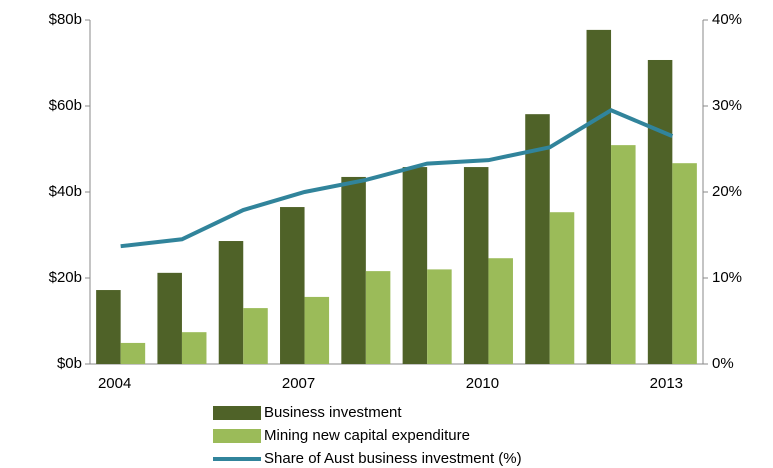  Describe the element at coordinates (65, 105) in the screenshot. I see `y-tick-label: $60b` at that location.